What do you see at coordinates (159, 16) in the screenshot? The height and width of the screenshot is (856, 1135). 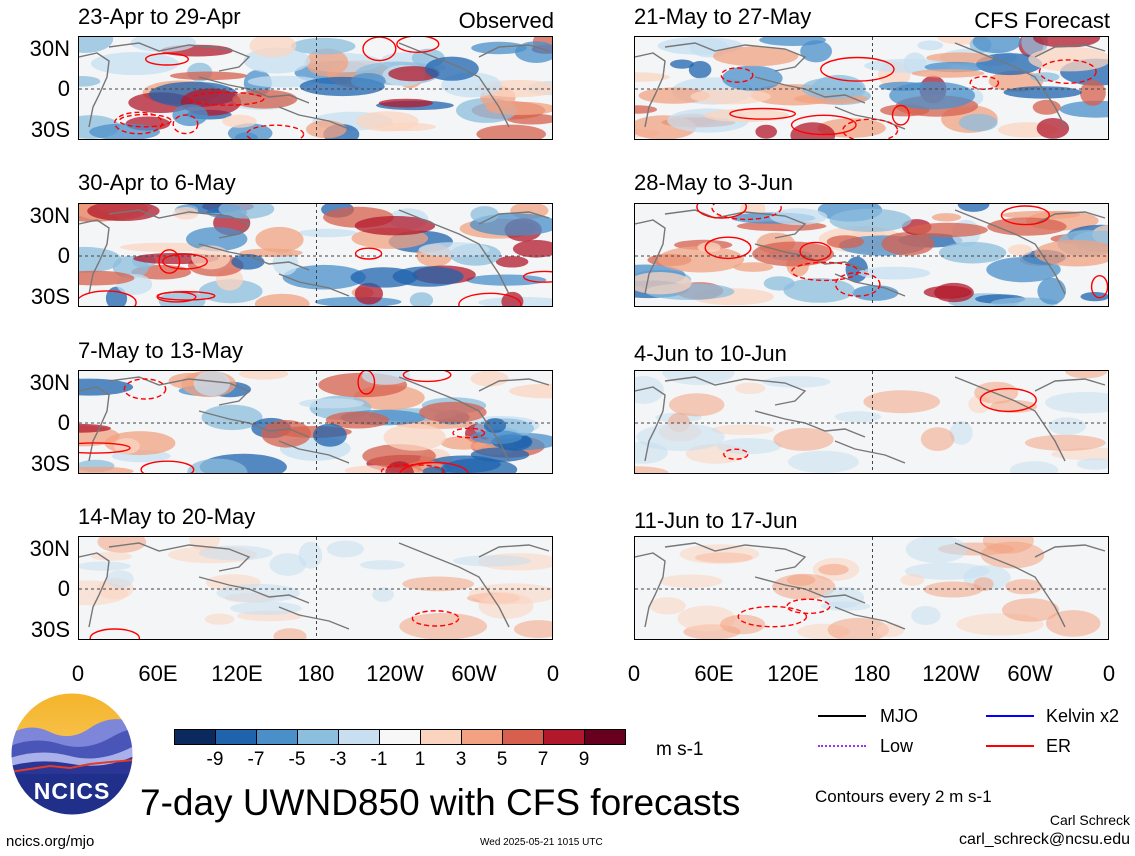 I see `panel-title-1: 23-Apr to 29-Apr` at bounding box center [159, 16].